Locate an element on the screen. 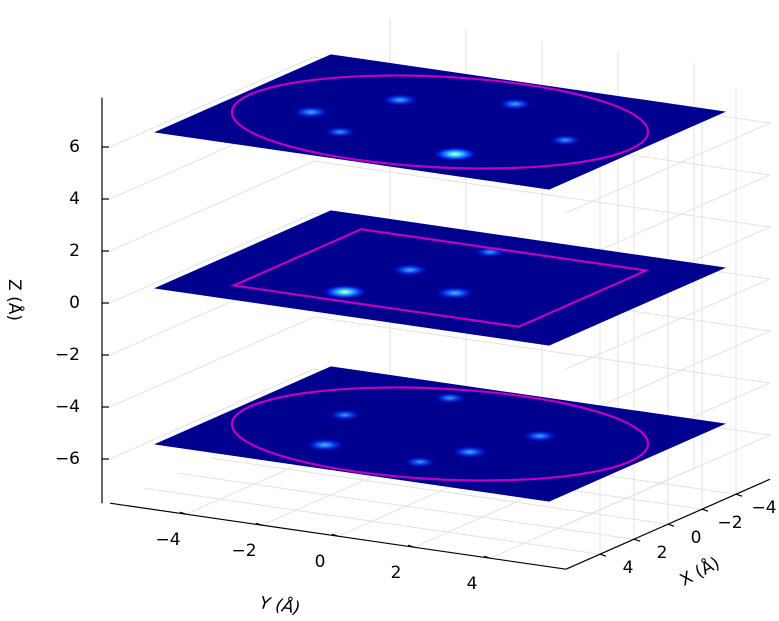  y-tick-label: 4 is located at coordinates (472, 584).